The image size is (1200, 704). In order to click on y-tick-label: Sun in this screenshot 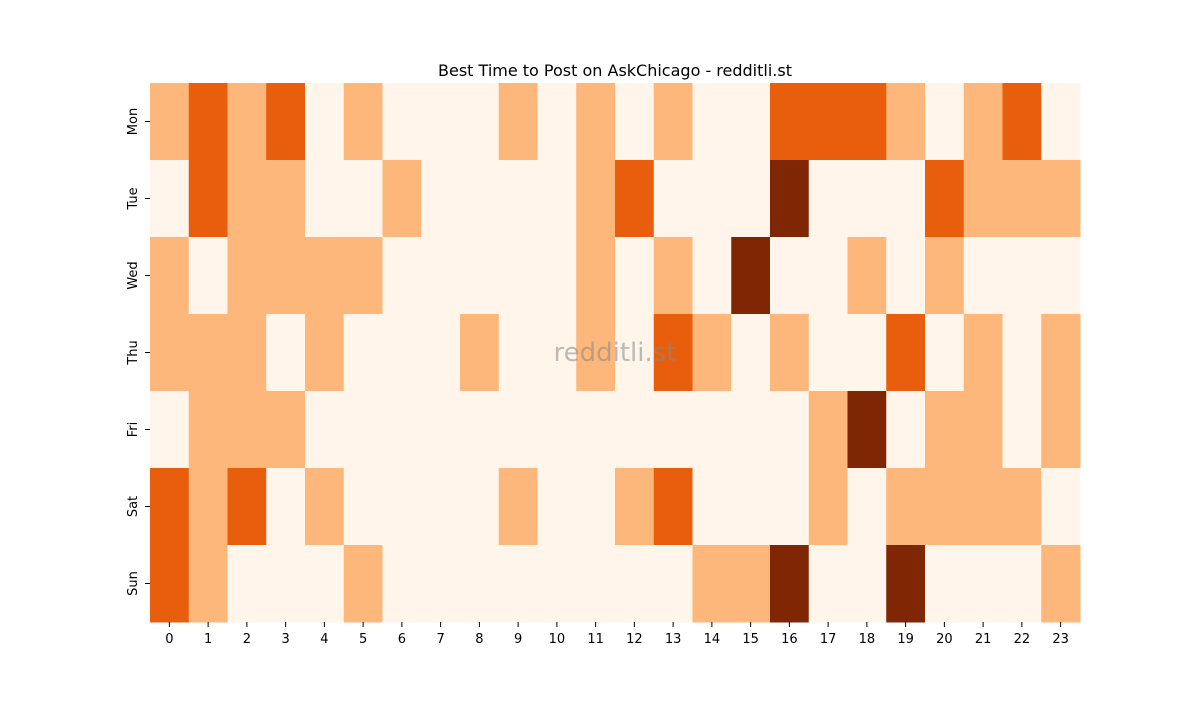, I will do `click(133, 583)`.